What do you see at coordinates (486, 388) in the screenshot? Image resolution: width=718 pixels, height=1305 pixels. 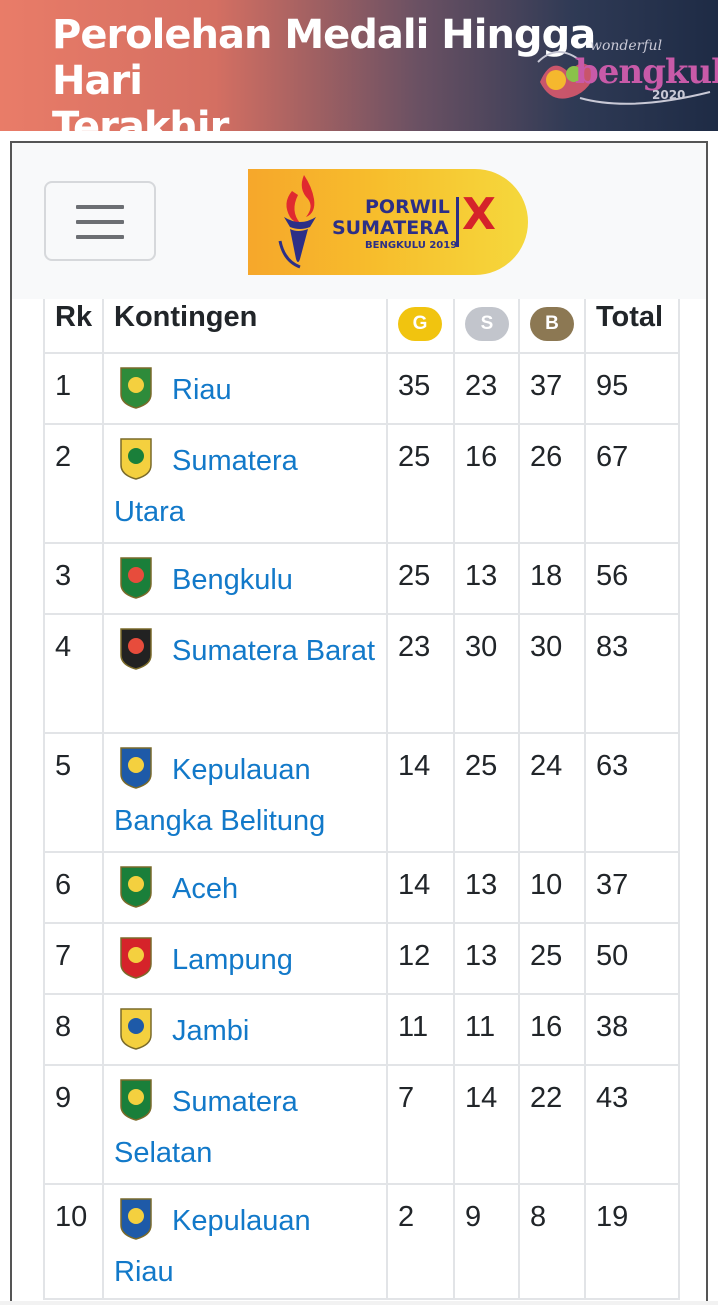 I see `silver-count-cell: 23` at bounding box center [486, 388].